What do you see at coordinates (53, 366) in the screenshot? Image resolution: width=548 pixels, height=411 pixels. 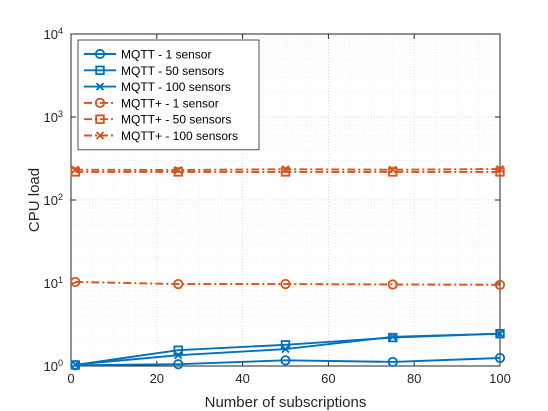 I see `y-tick-label: 10⁰` at bounding box center [53, 366].